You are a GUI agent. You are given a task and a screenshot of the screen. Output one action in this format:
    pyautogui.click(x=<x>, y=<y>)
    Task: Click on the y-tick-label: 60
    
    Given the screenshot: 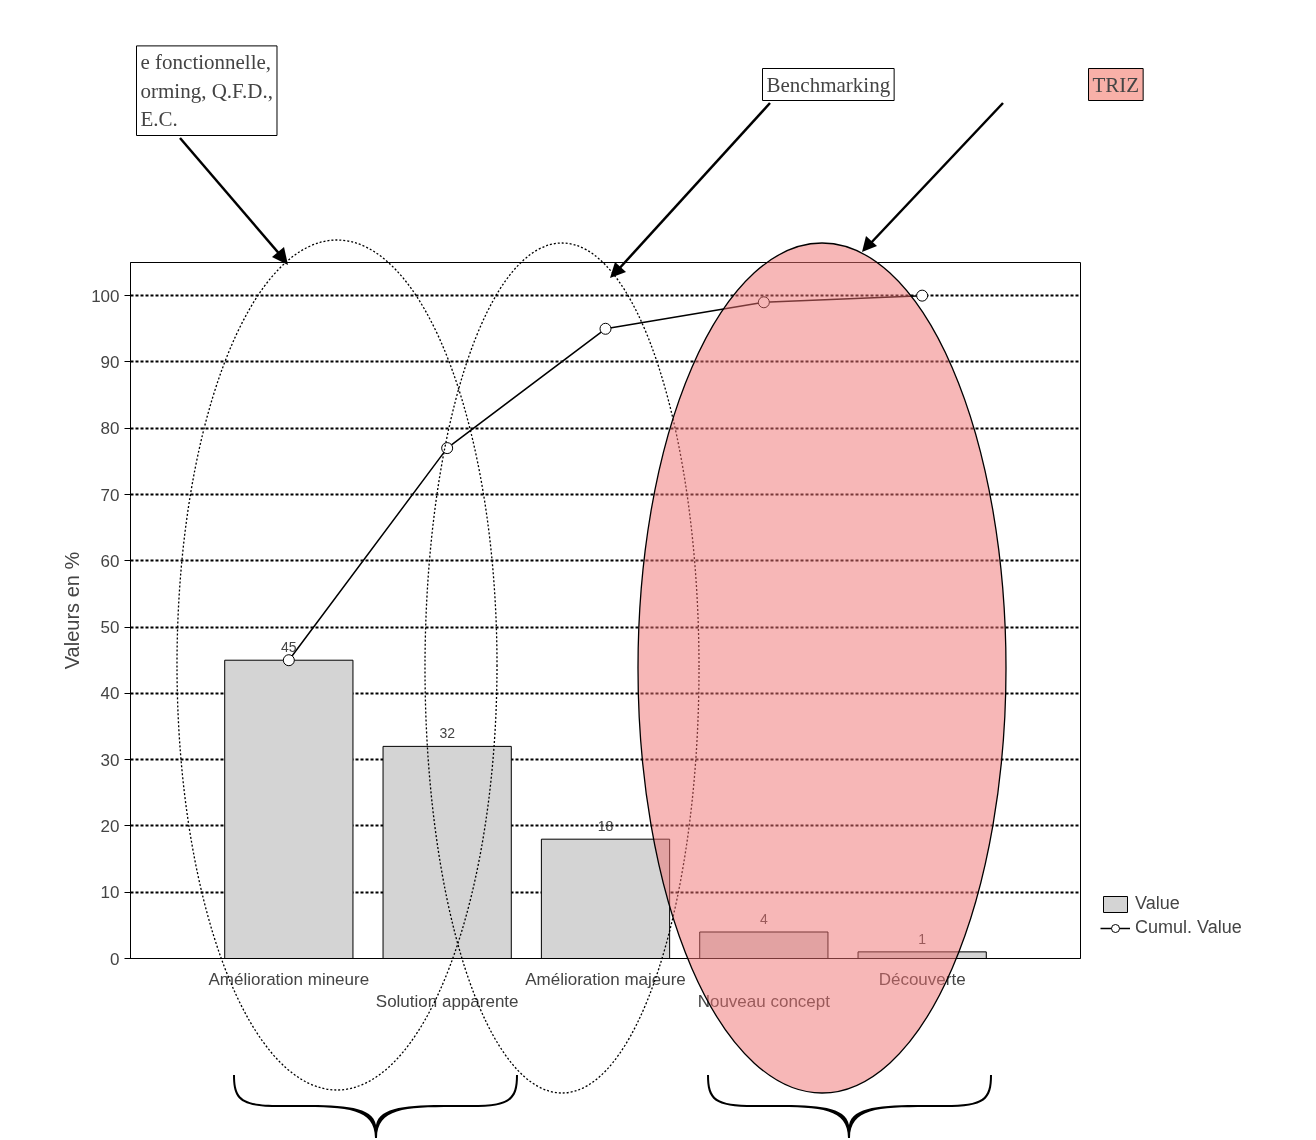 What is the action you would take?
    pyautogui.click(x=110, y=561)
    